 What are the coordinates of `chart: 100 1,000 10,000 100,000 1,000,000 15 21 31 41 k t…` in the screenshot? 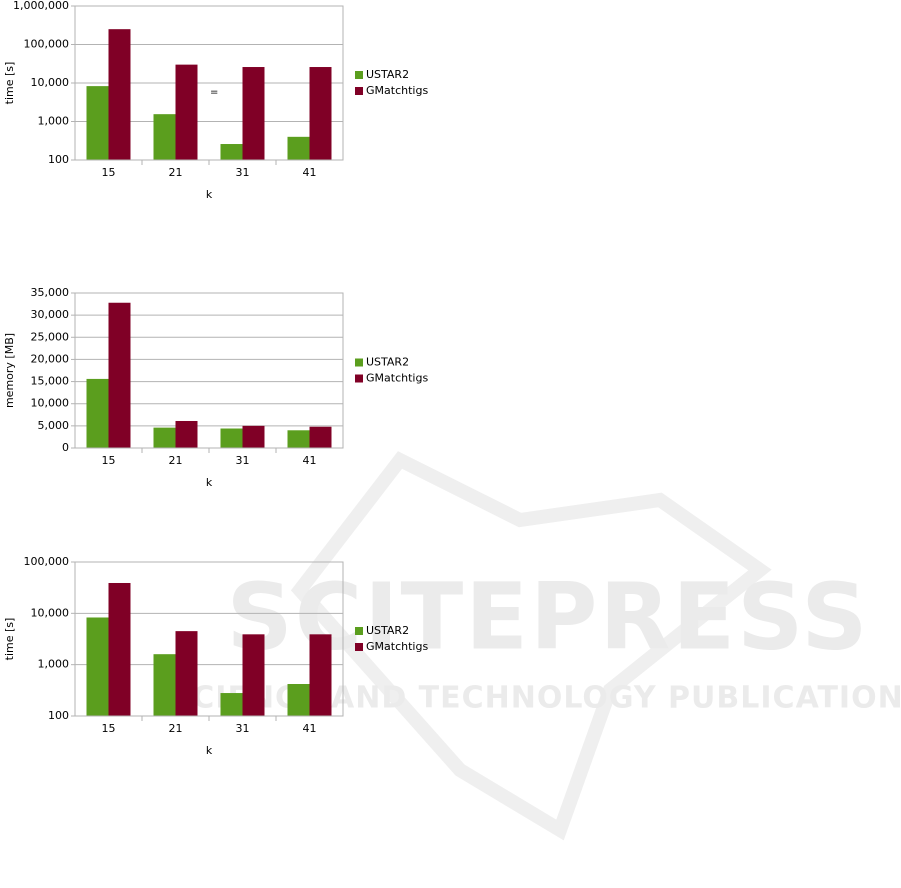 It's located at (215, 100).